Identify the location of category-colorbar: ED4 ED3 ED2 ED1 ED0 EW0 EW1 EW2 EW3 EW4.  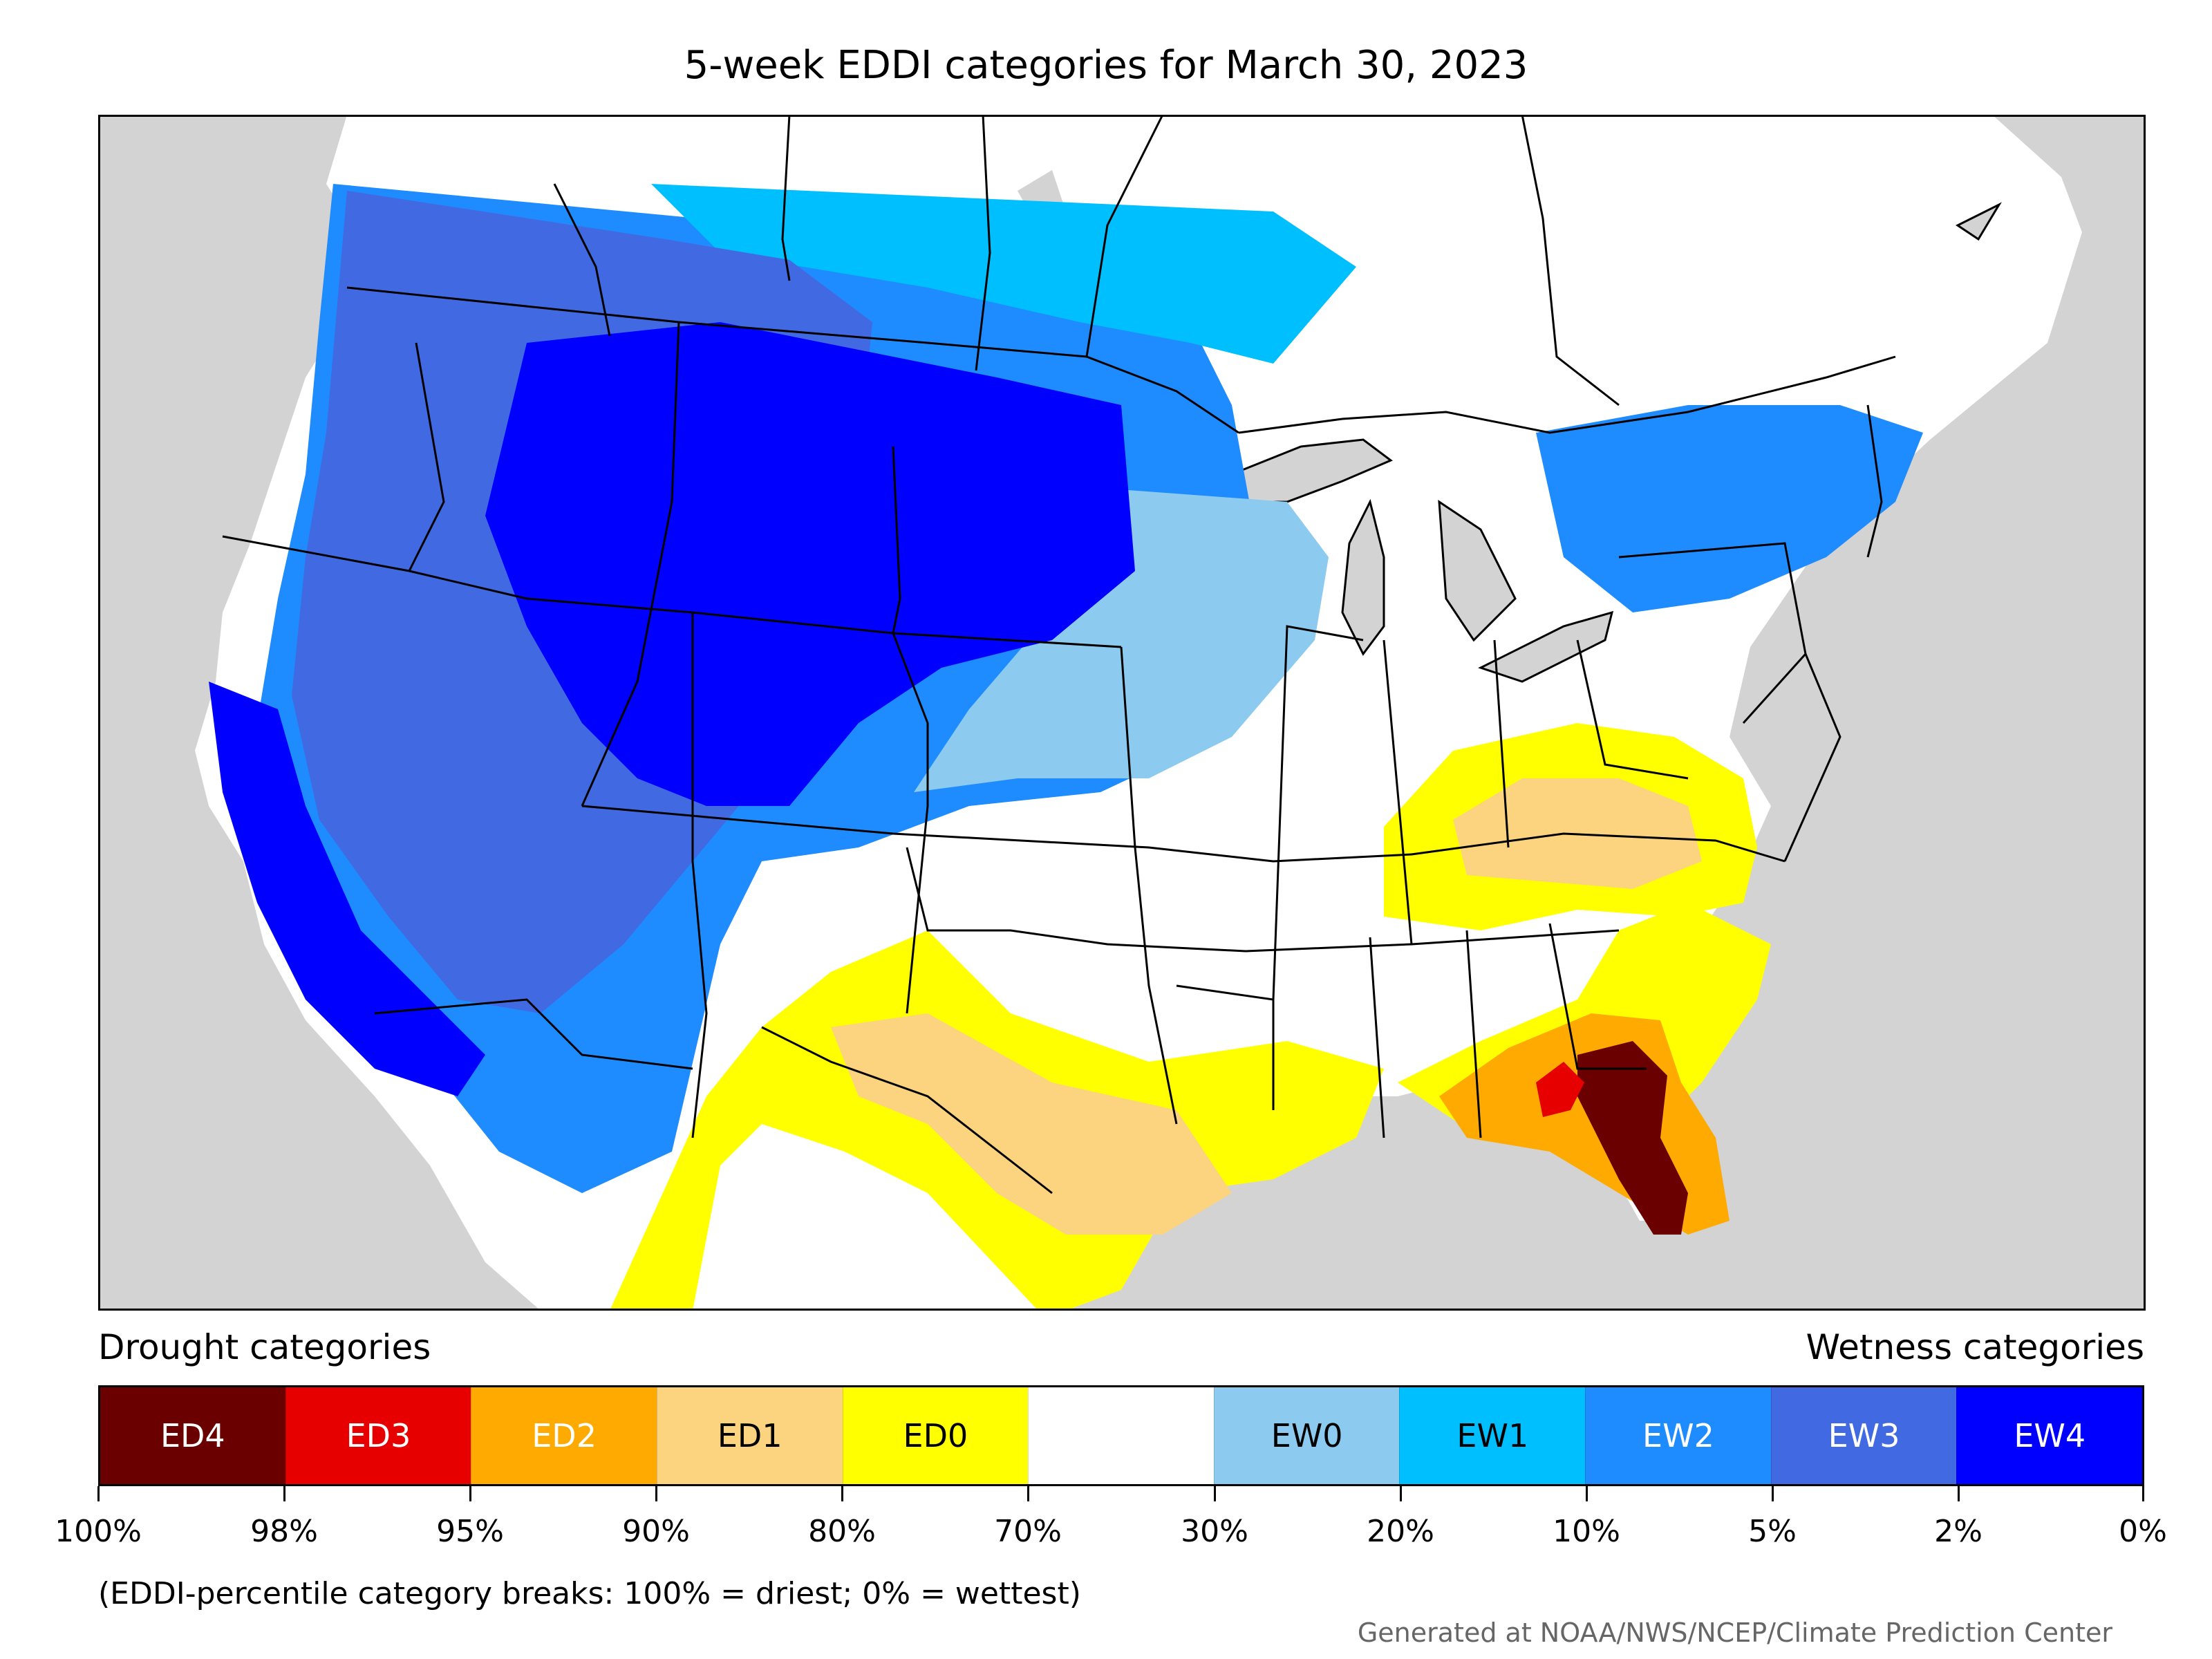
(1121, 1436).